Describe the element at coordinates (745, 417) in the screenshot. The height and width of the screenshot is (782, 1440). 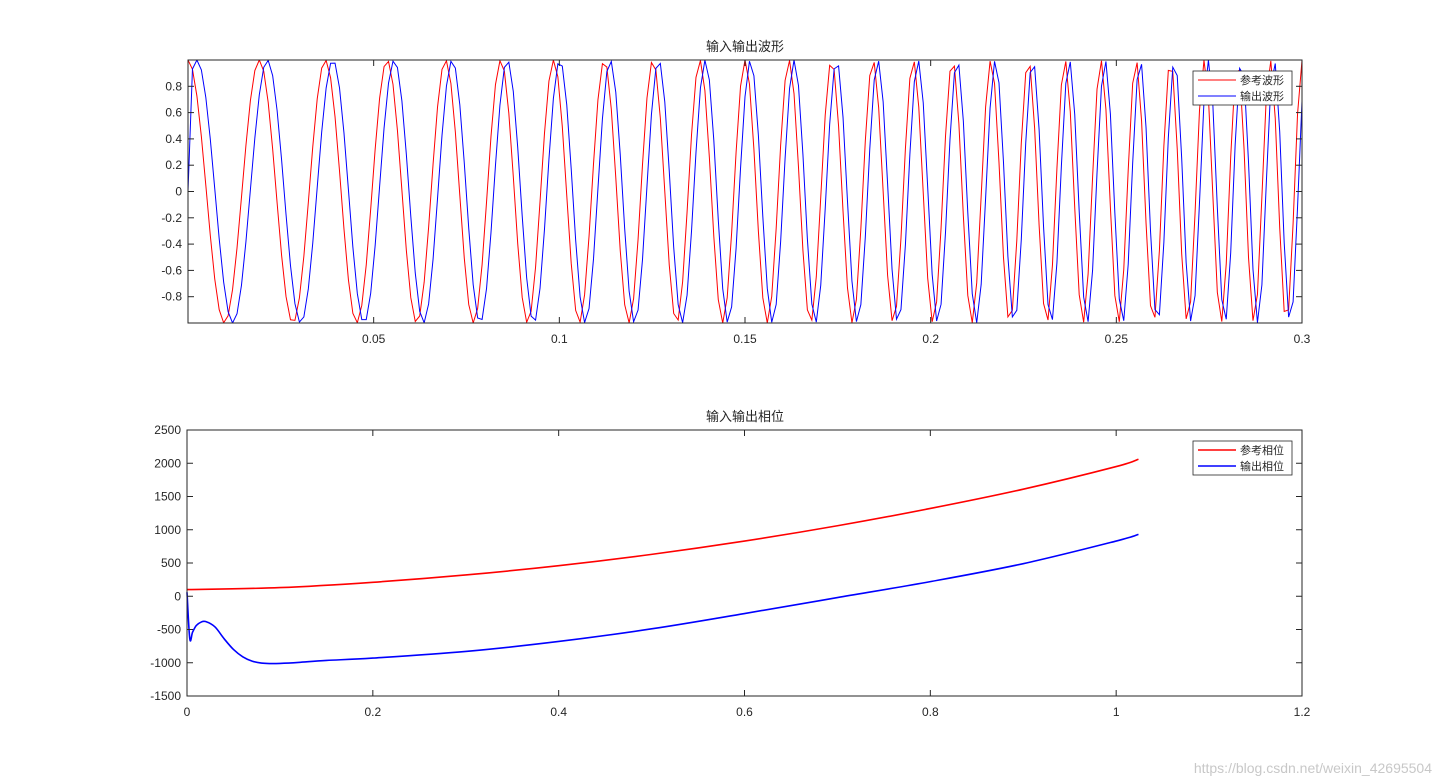
I see `phase-title: 输入输出相位` at that location.